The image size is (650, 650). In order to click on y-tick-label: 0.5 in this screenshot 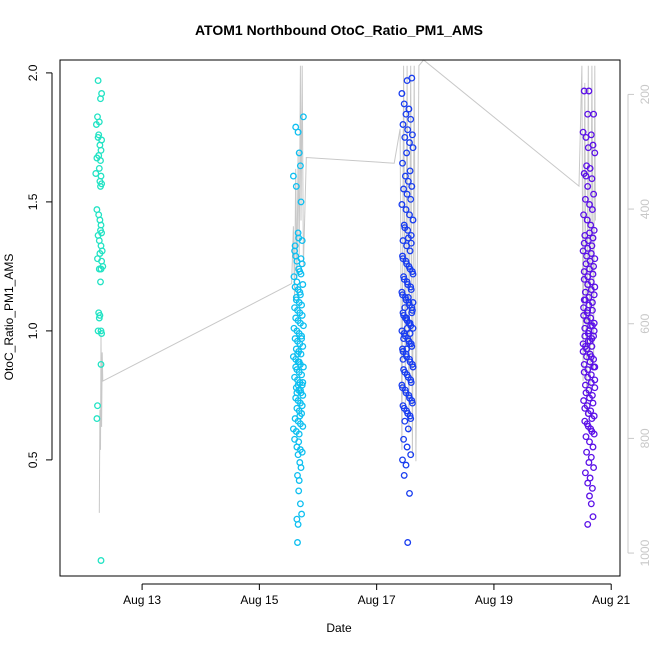, I will do `click(33, 459)`.